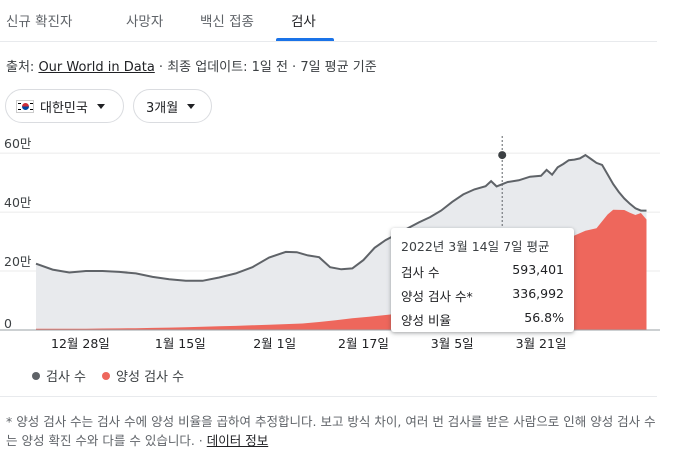  I want to click on tab-deaths: 사망자, so click(145, 22).